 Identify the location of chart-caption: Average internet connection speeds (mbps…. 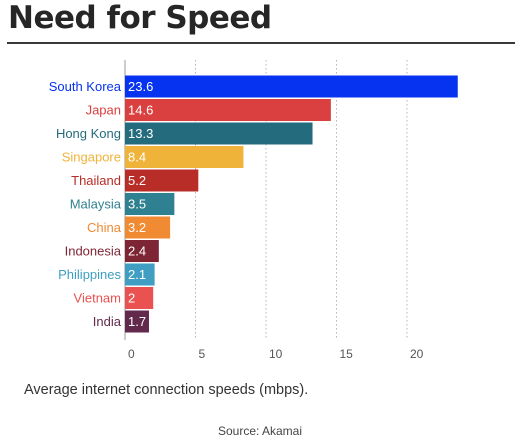
(166, 390).